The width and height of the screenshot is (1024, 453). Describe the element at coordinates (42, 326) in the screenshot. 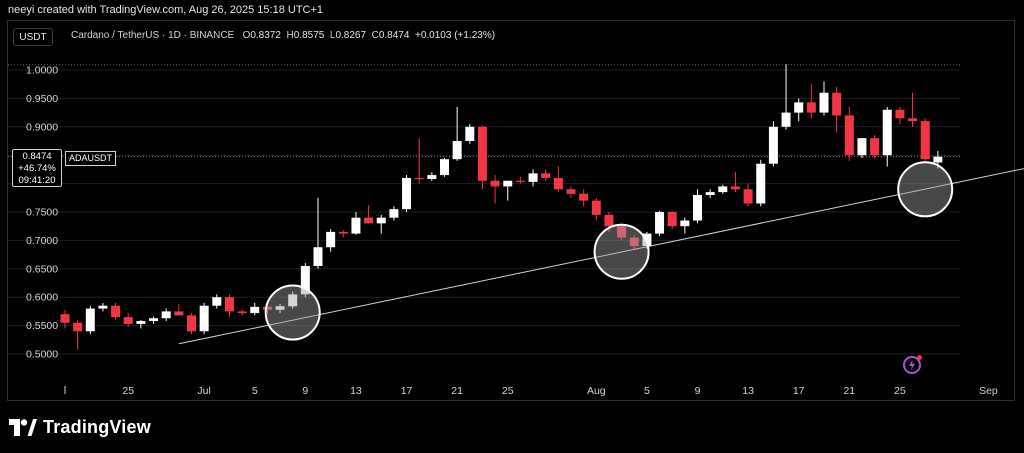

I see `y-tick-label: 0.5500` at that location.